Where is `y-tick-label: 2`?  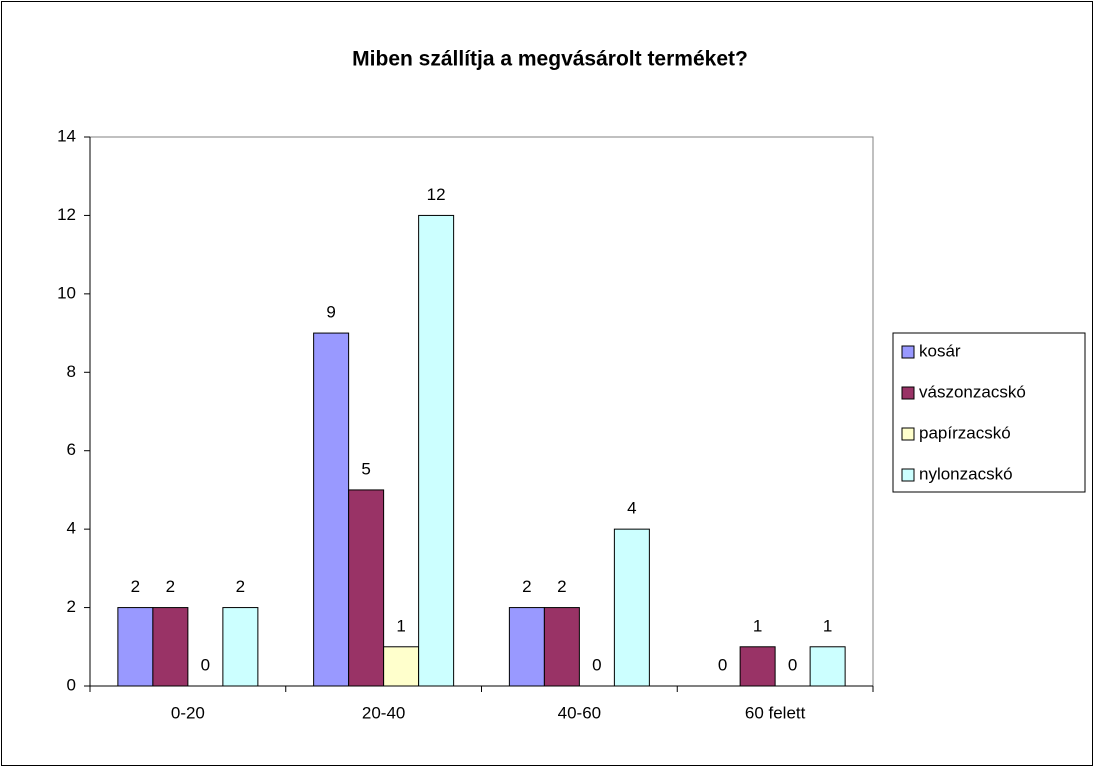 y-tick-label: 2 is located at coordinates (71, 606).